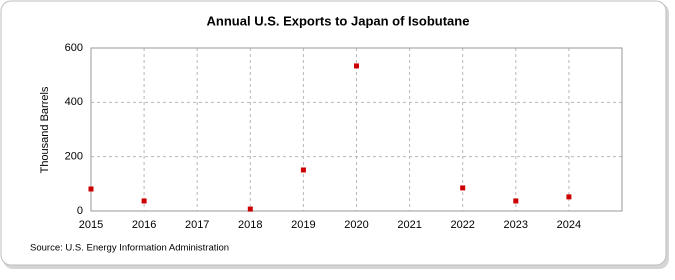 Image resolution: width=675 pixels, height=280 pixels. What do you see at coordinates (356, 225) in the screenshot?
I see `x-tick-label: 2020` at bounding box center [356, 225].